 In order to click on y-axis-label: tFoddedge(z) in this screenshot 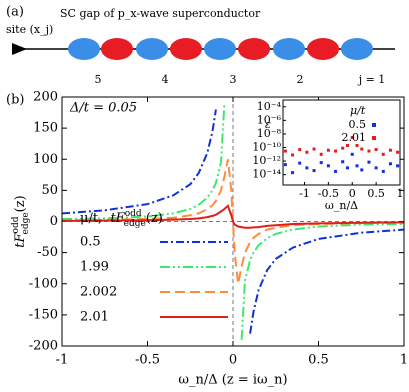, I will do `click(21, 221)`.